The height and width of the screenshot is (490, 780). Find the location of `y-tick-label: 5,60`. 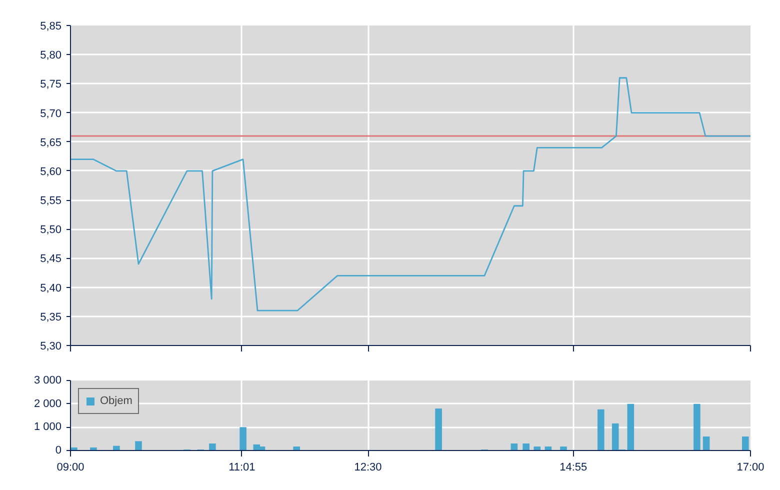

y-tick-label: 5,60 is located at coordinates (51, 172).